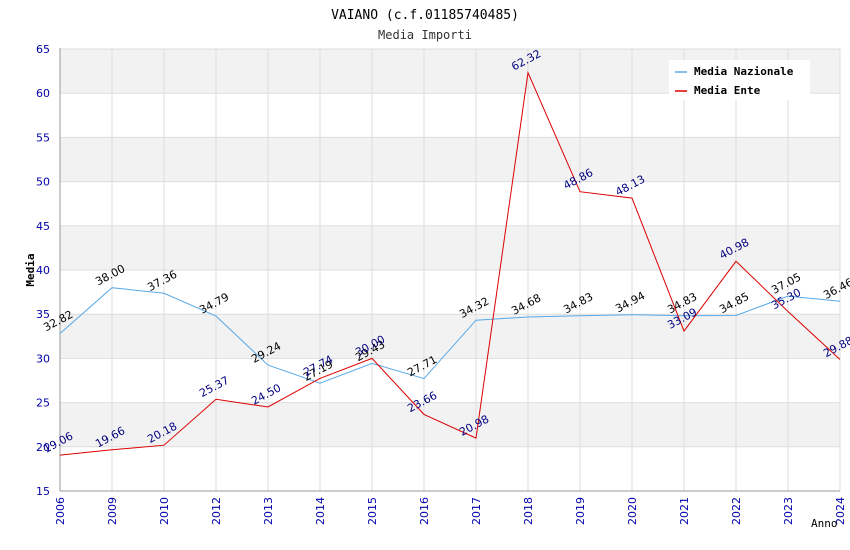 The image size is (850, 550). I want to click on x-tick-2009: 2009, so click(112, 511).